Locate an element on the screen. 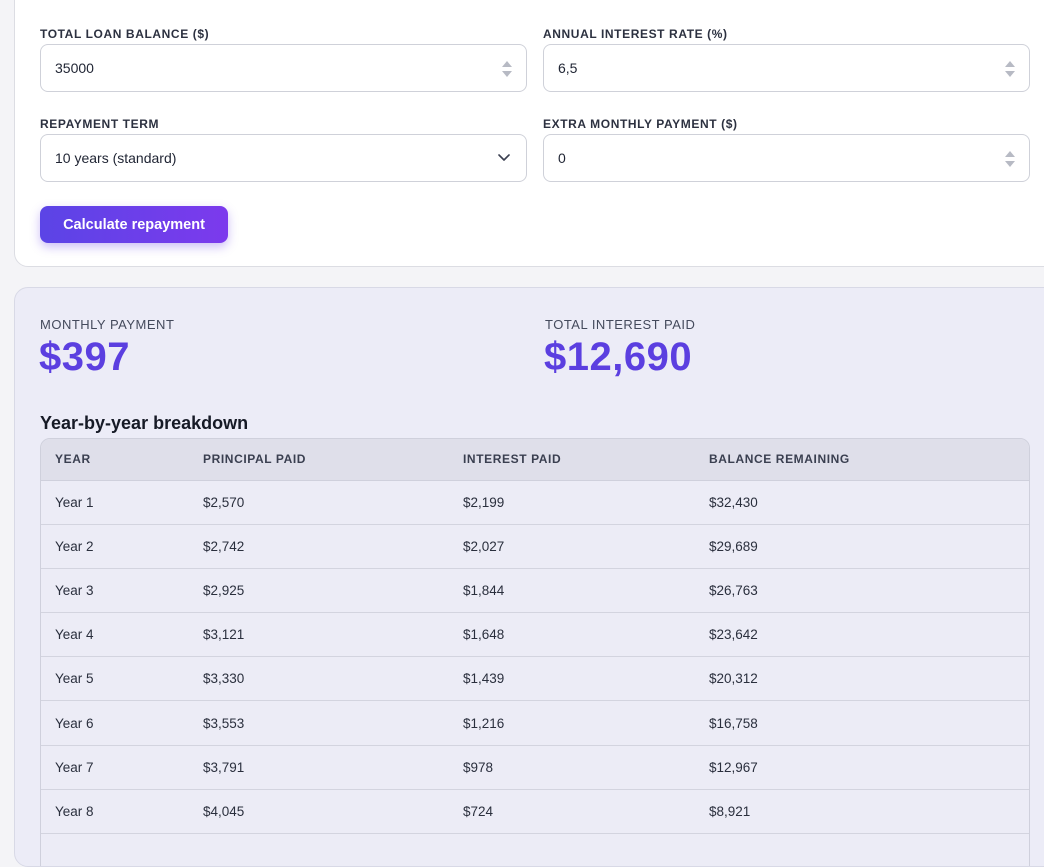 This screenshot has height=867, width=1044. cell-principal: $2,742 is located at coordinates (319, 546).